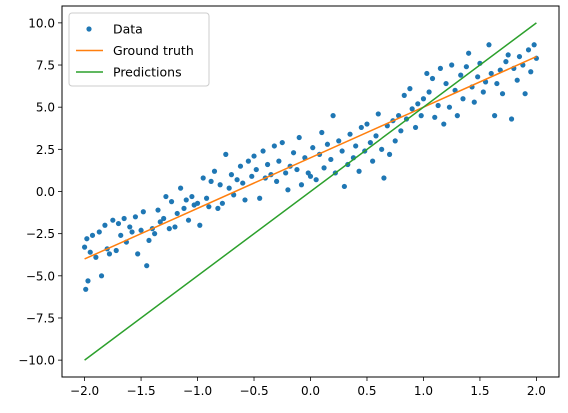 This screenshot has height=413, width=568. Describe the element at coordinates (128, 29) in the screenshot. I see `legend-label-data: Data` at that location.